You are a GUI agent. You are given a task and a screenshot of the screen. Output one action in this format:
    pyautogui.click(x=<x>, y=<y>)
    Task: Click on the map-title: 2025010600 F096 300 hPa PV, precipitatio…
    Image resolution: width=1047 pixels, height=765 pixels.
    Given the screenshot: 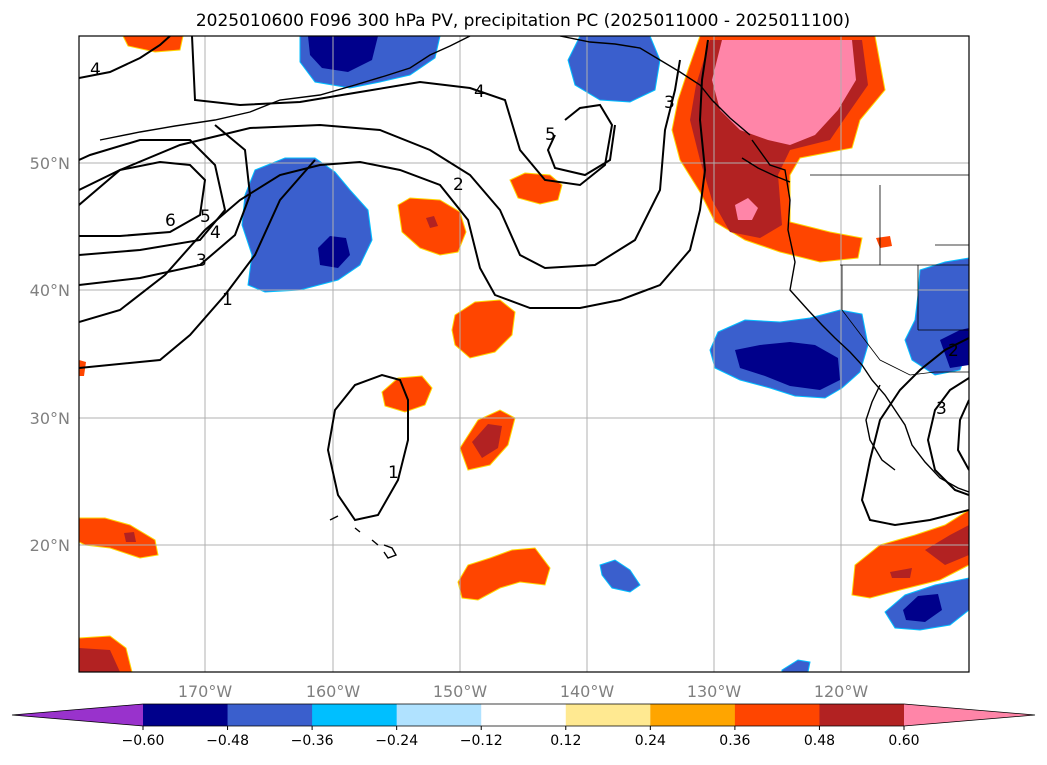 What is the action you would take?
    pyautogui.click(x=523, y=21)
    